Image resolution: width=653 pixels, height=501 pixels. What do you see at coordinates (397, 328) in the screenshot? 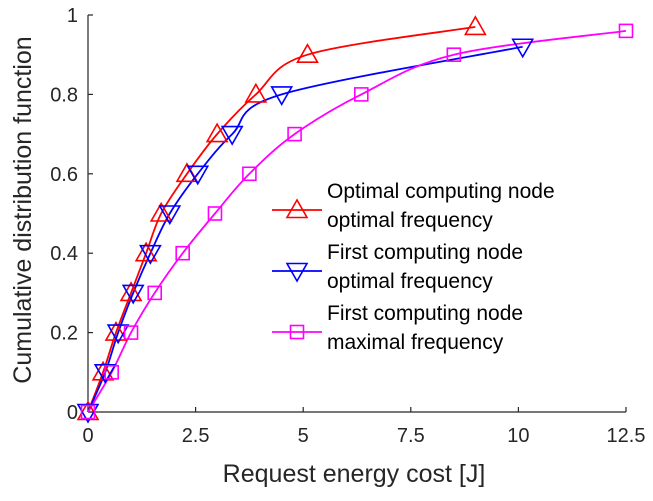
I see `legend-entry-2: First computing node maximal frequency` at bounding box center [397, 328].